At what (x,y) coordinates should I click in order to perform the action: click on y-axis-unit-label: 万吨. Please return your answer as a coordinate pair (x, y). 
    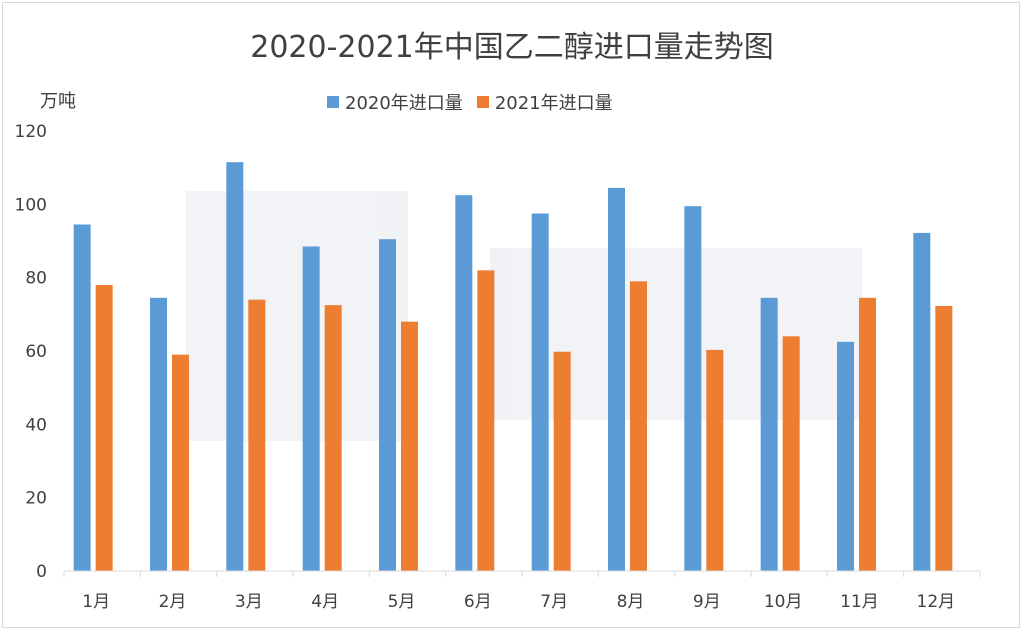
    Looking at the image, I should click on (58, 101).